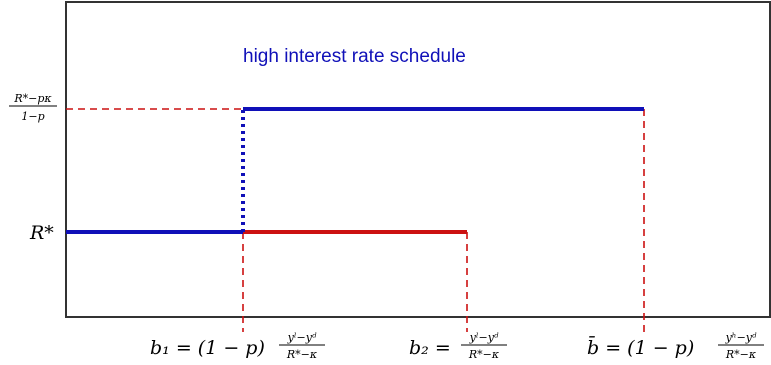 The height and width of the screenshot is (365, 771). Describe the element at coordinates (302, 337) in the screenshot. I see `x-label-b1-numerator: yˡ−yᵈ` at that location.